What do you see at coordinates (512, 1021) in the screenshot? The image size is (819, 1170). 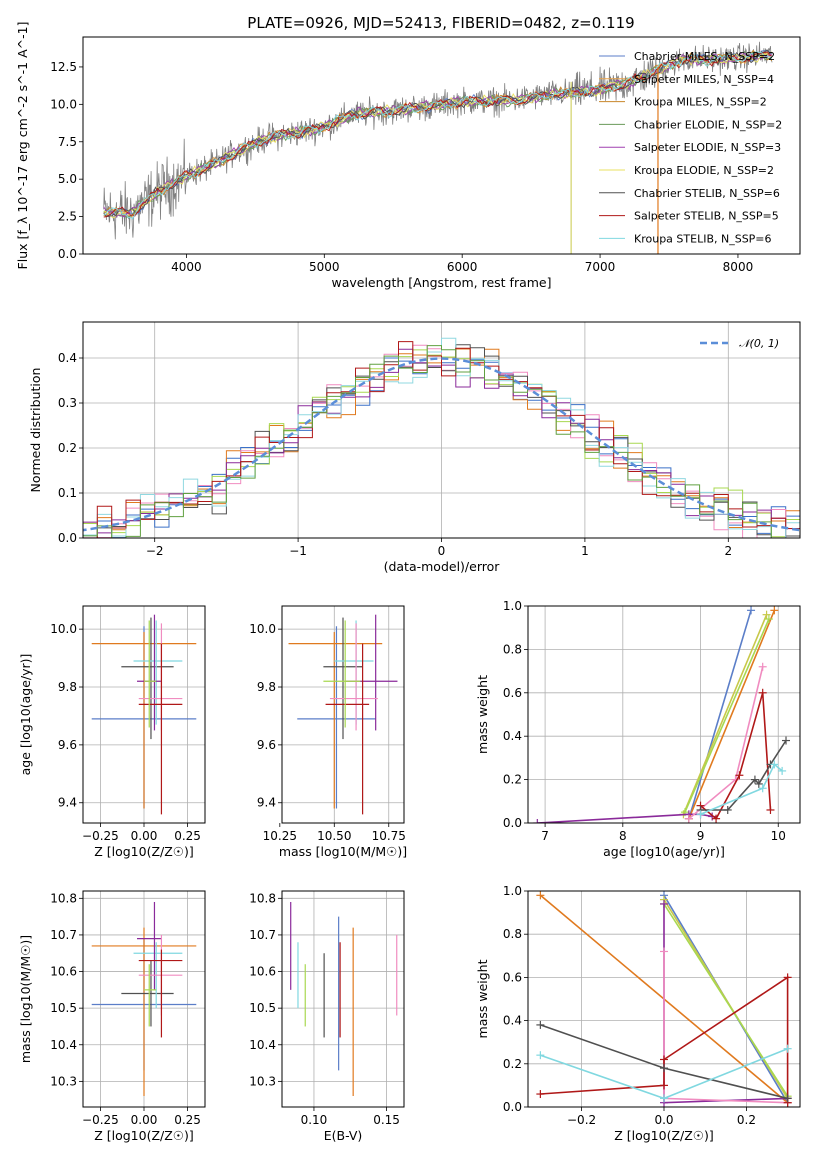 I see `y-tick-label: 0.4` at bounding box center [512, 1021].